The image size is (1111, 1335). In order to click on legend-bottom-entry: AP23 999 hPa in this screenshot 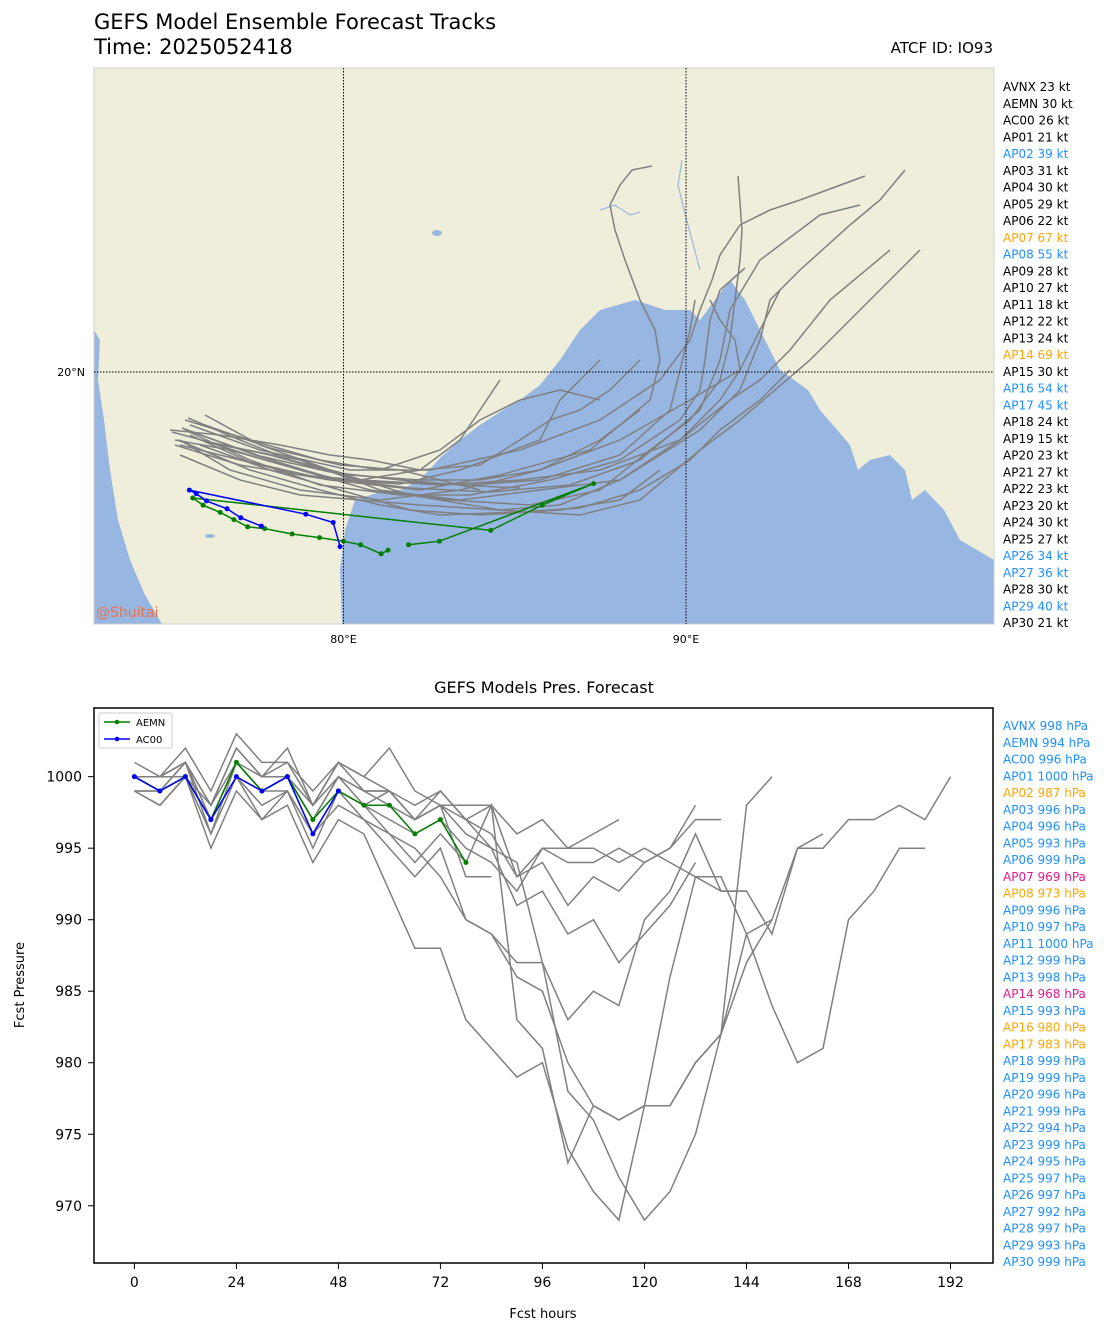, I will do `click(1044, 1145)`.